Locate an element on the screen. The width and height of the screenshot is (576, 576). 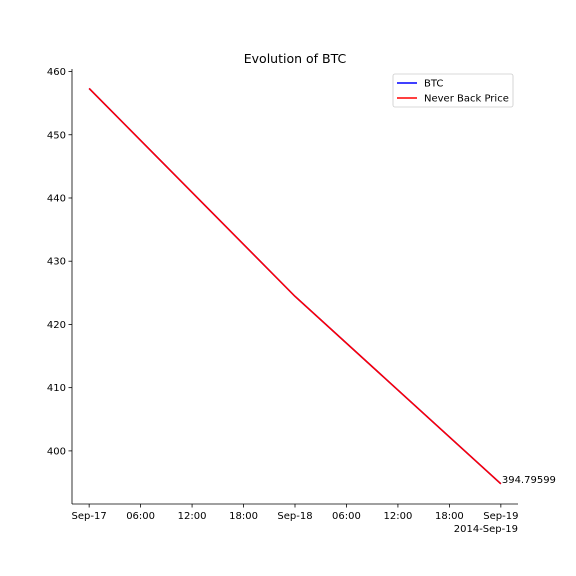
y-ticks: 400 410 420 430 440 450 460 is located at coordinates (59, 262).